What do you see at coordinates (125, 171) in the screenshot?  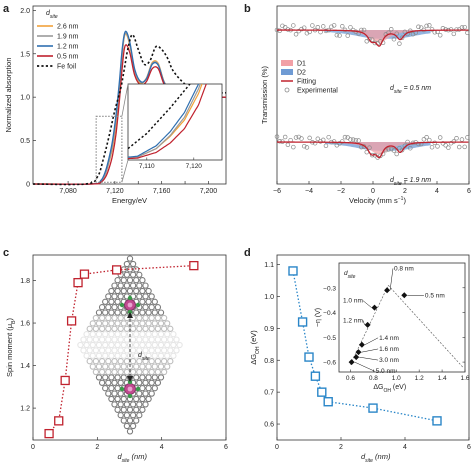 I see `inset-connector-a` at bounding box center [125, 171].